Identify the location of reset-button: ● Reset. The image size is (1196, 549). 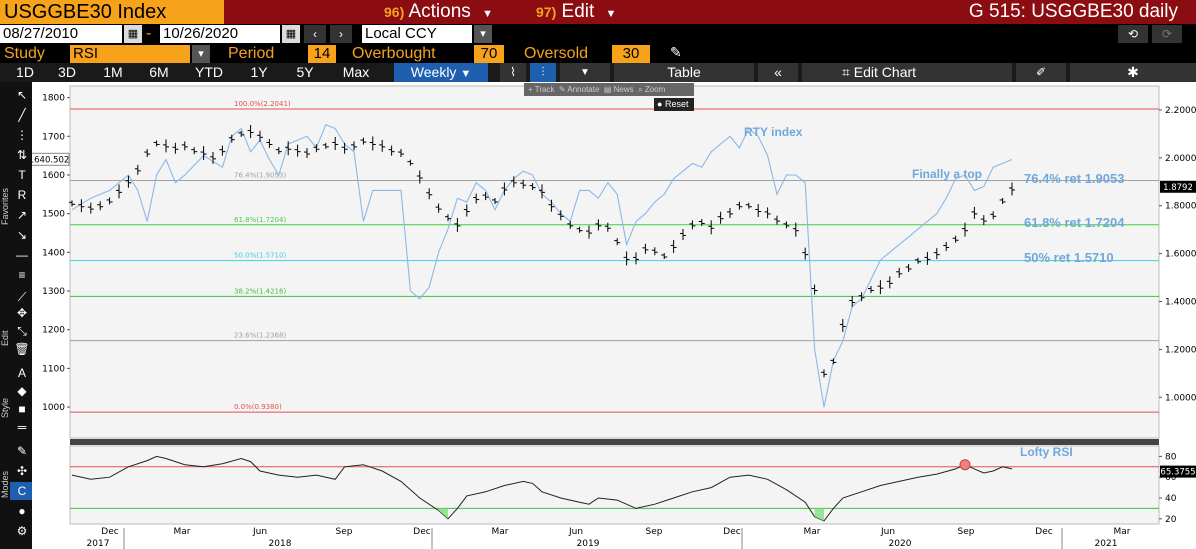
(674, 104).